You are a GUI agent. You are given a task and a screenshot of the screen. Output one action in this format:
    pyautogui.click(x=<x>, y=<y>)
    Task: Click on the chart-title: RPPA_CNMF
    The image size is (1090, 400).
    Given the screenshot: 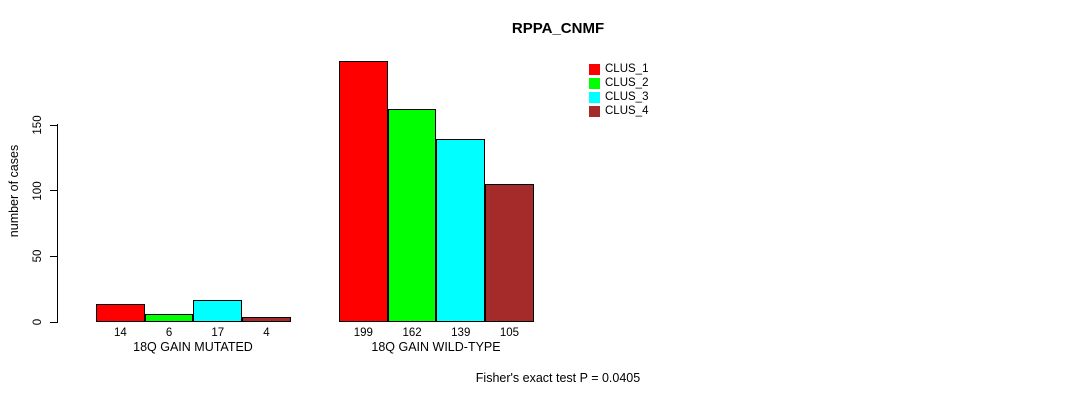 What is the action you would take?
    pyautogui.click(x=558, y=28)
    